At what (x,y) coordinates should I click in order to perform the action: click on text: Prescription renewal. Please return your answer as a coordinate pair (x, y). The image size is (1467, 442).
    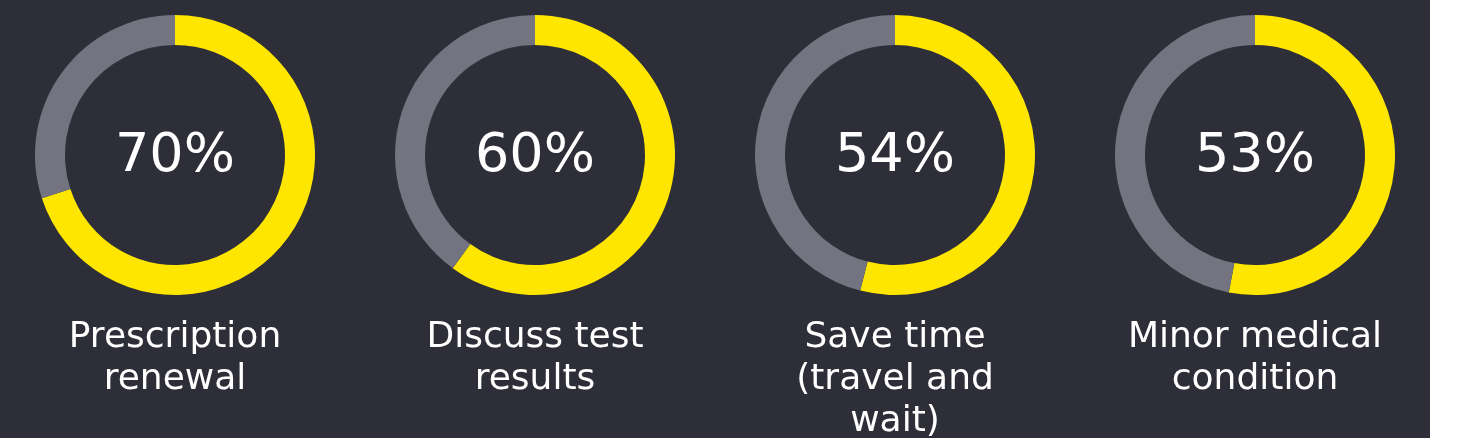
    Looking at the image, I should click on (175, 355).